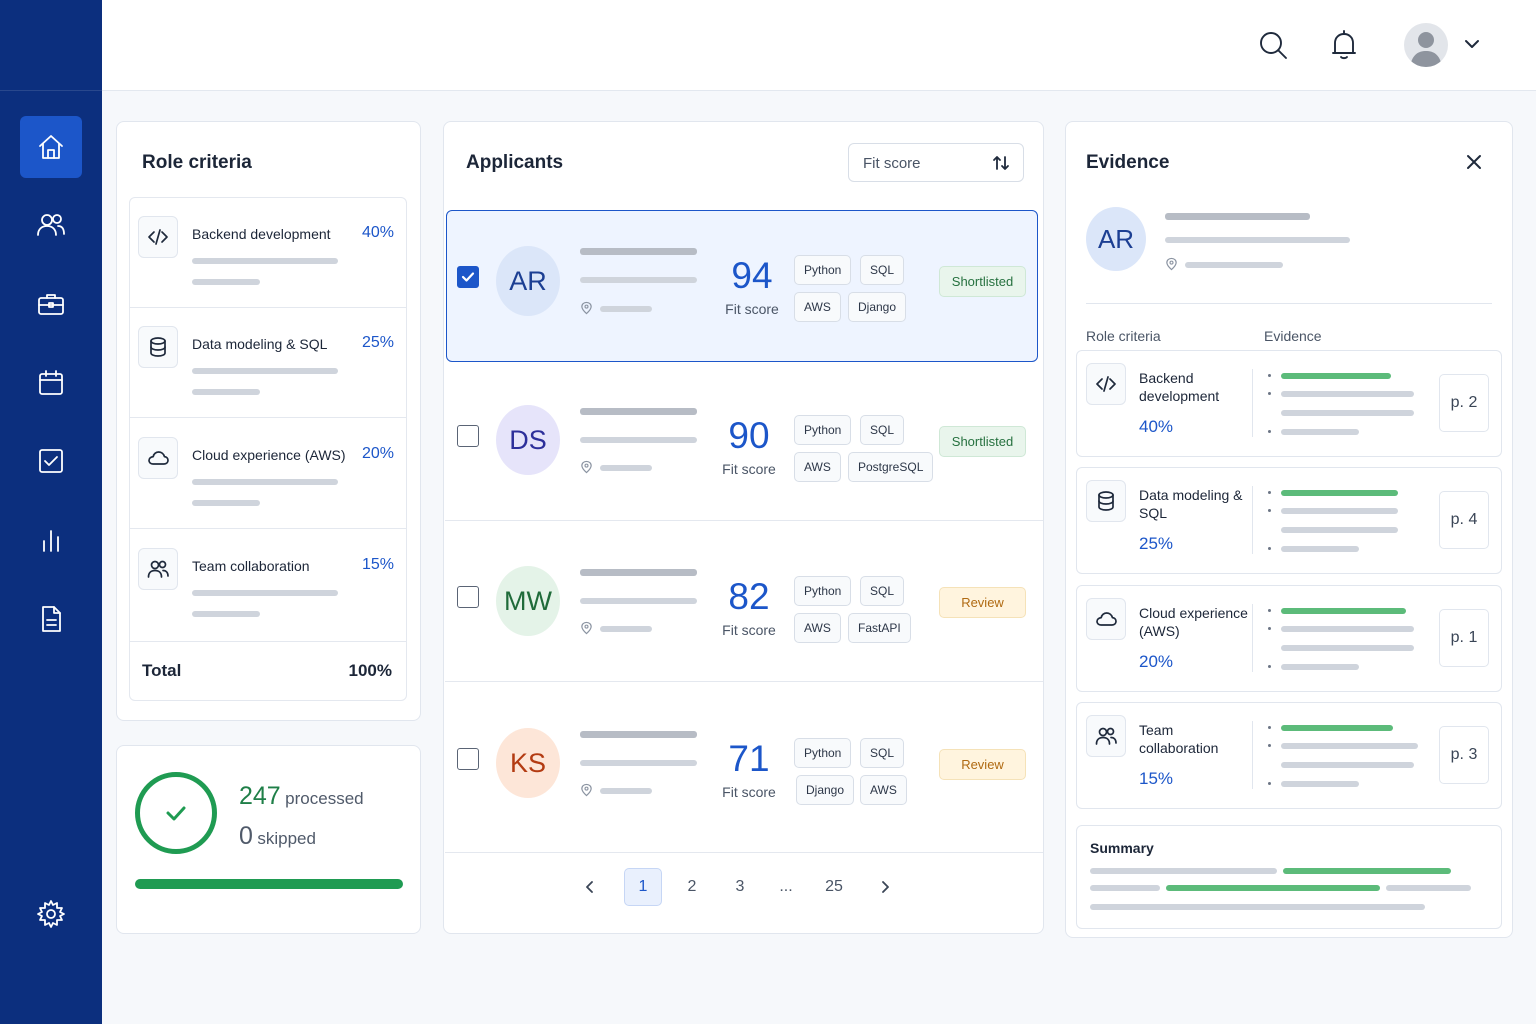  Describe the element at coordinates (1257, 907) in the screenshot. I see `summary-placeholder` at that location.